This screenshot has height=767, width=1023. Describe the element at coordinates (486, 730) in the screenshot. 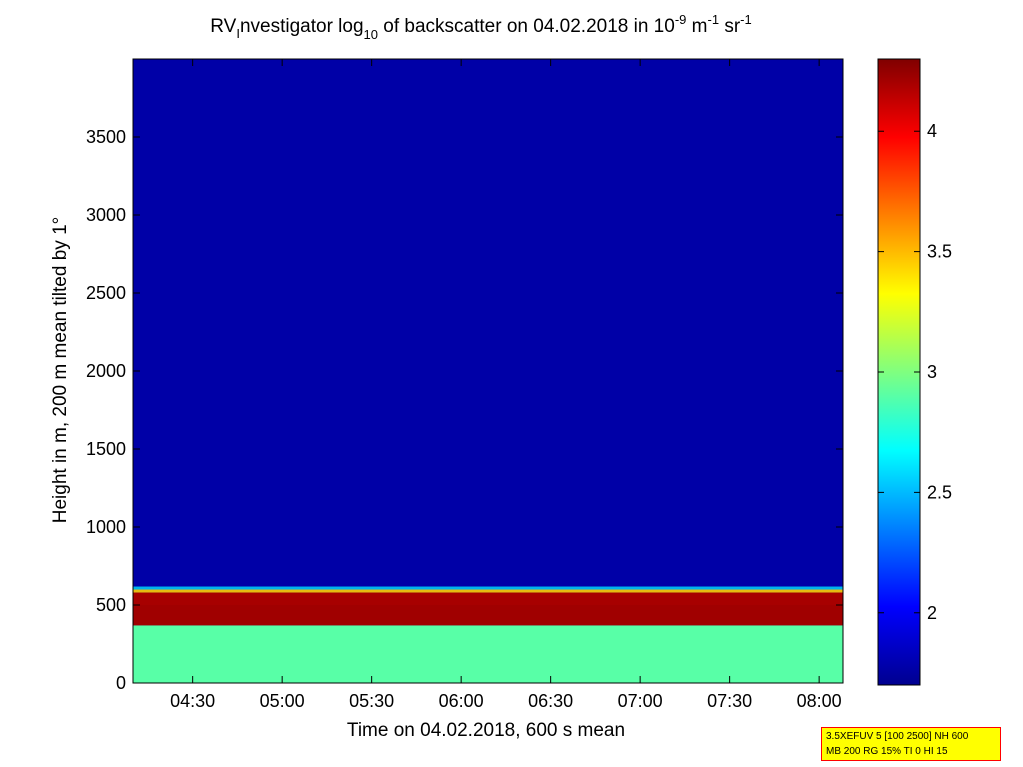

I see `x-axis-label: Time on 04.02.2018, 600 s mean` at that location.